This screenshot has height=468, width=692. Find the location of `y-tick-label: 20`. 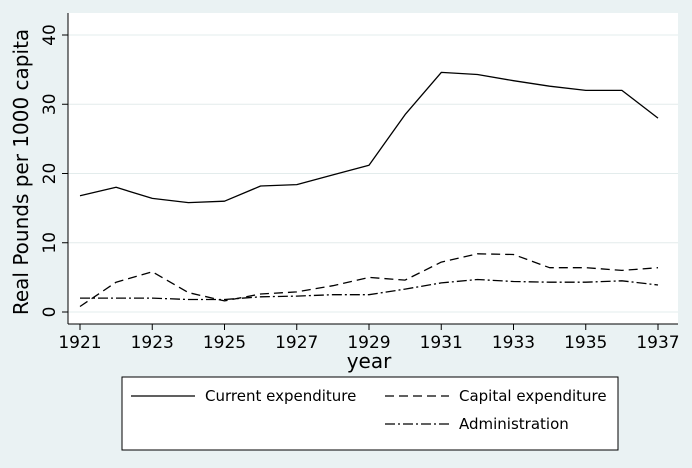

y-tick-label: 20 is located at coordinates (50, 174).